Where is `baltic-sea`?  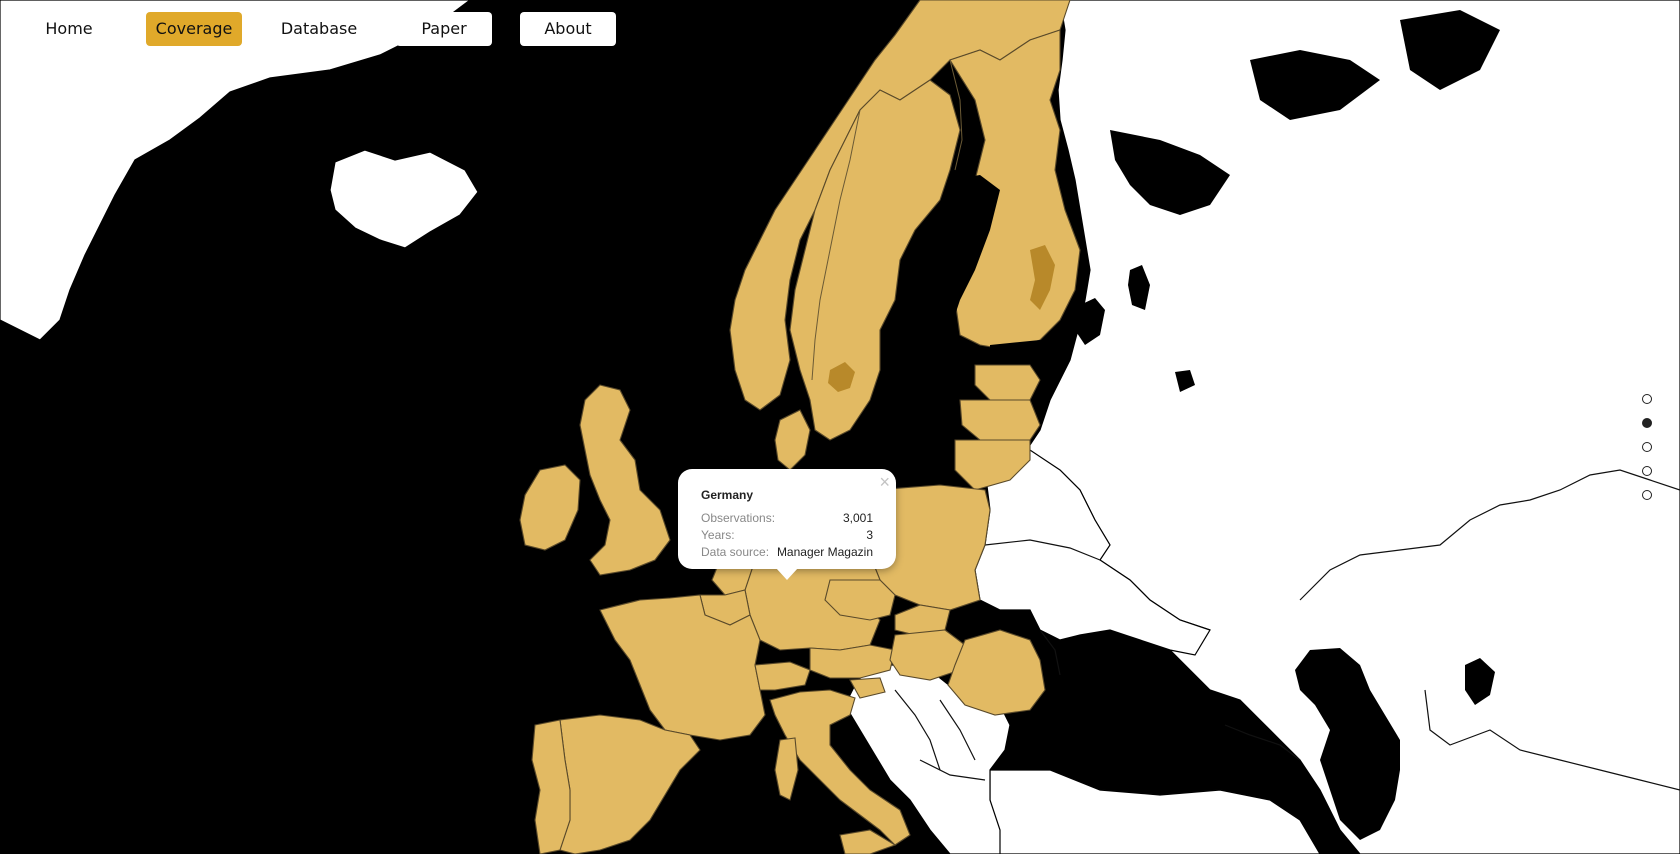 baltic-sea is located at coordinates (897, 427).